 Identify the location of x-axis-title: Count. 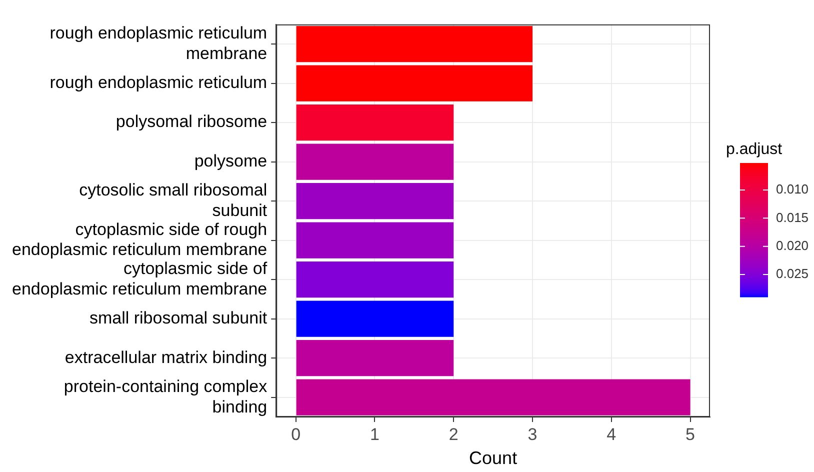
(493, 458).